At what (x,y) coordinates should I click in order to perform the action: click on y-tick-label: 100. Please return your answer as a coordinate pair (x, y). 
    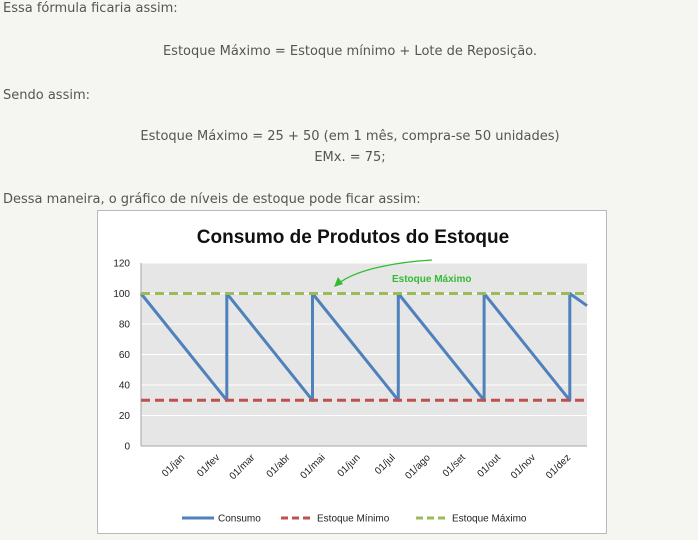
    Looking at the image, I should click on (121, 294).